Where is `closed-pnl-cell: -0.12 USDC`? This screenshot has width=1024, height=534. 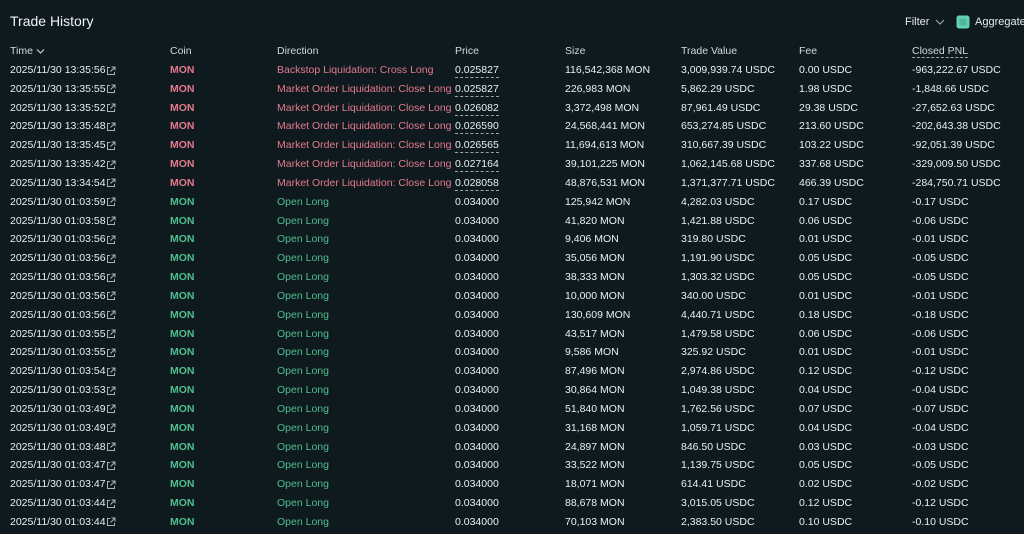
closed-pnl-cell: -0.12 USDC is located at coordinates (940, 371).